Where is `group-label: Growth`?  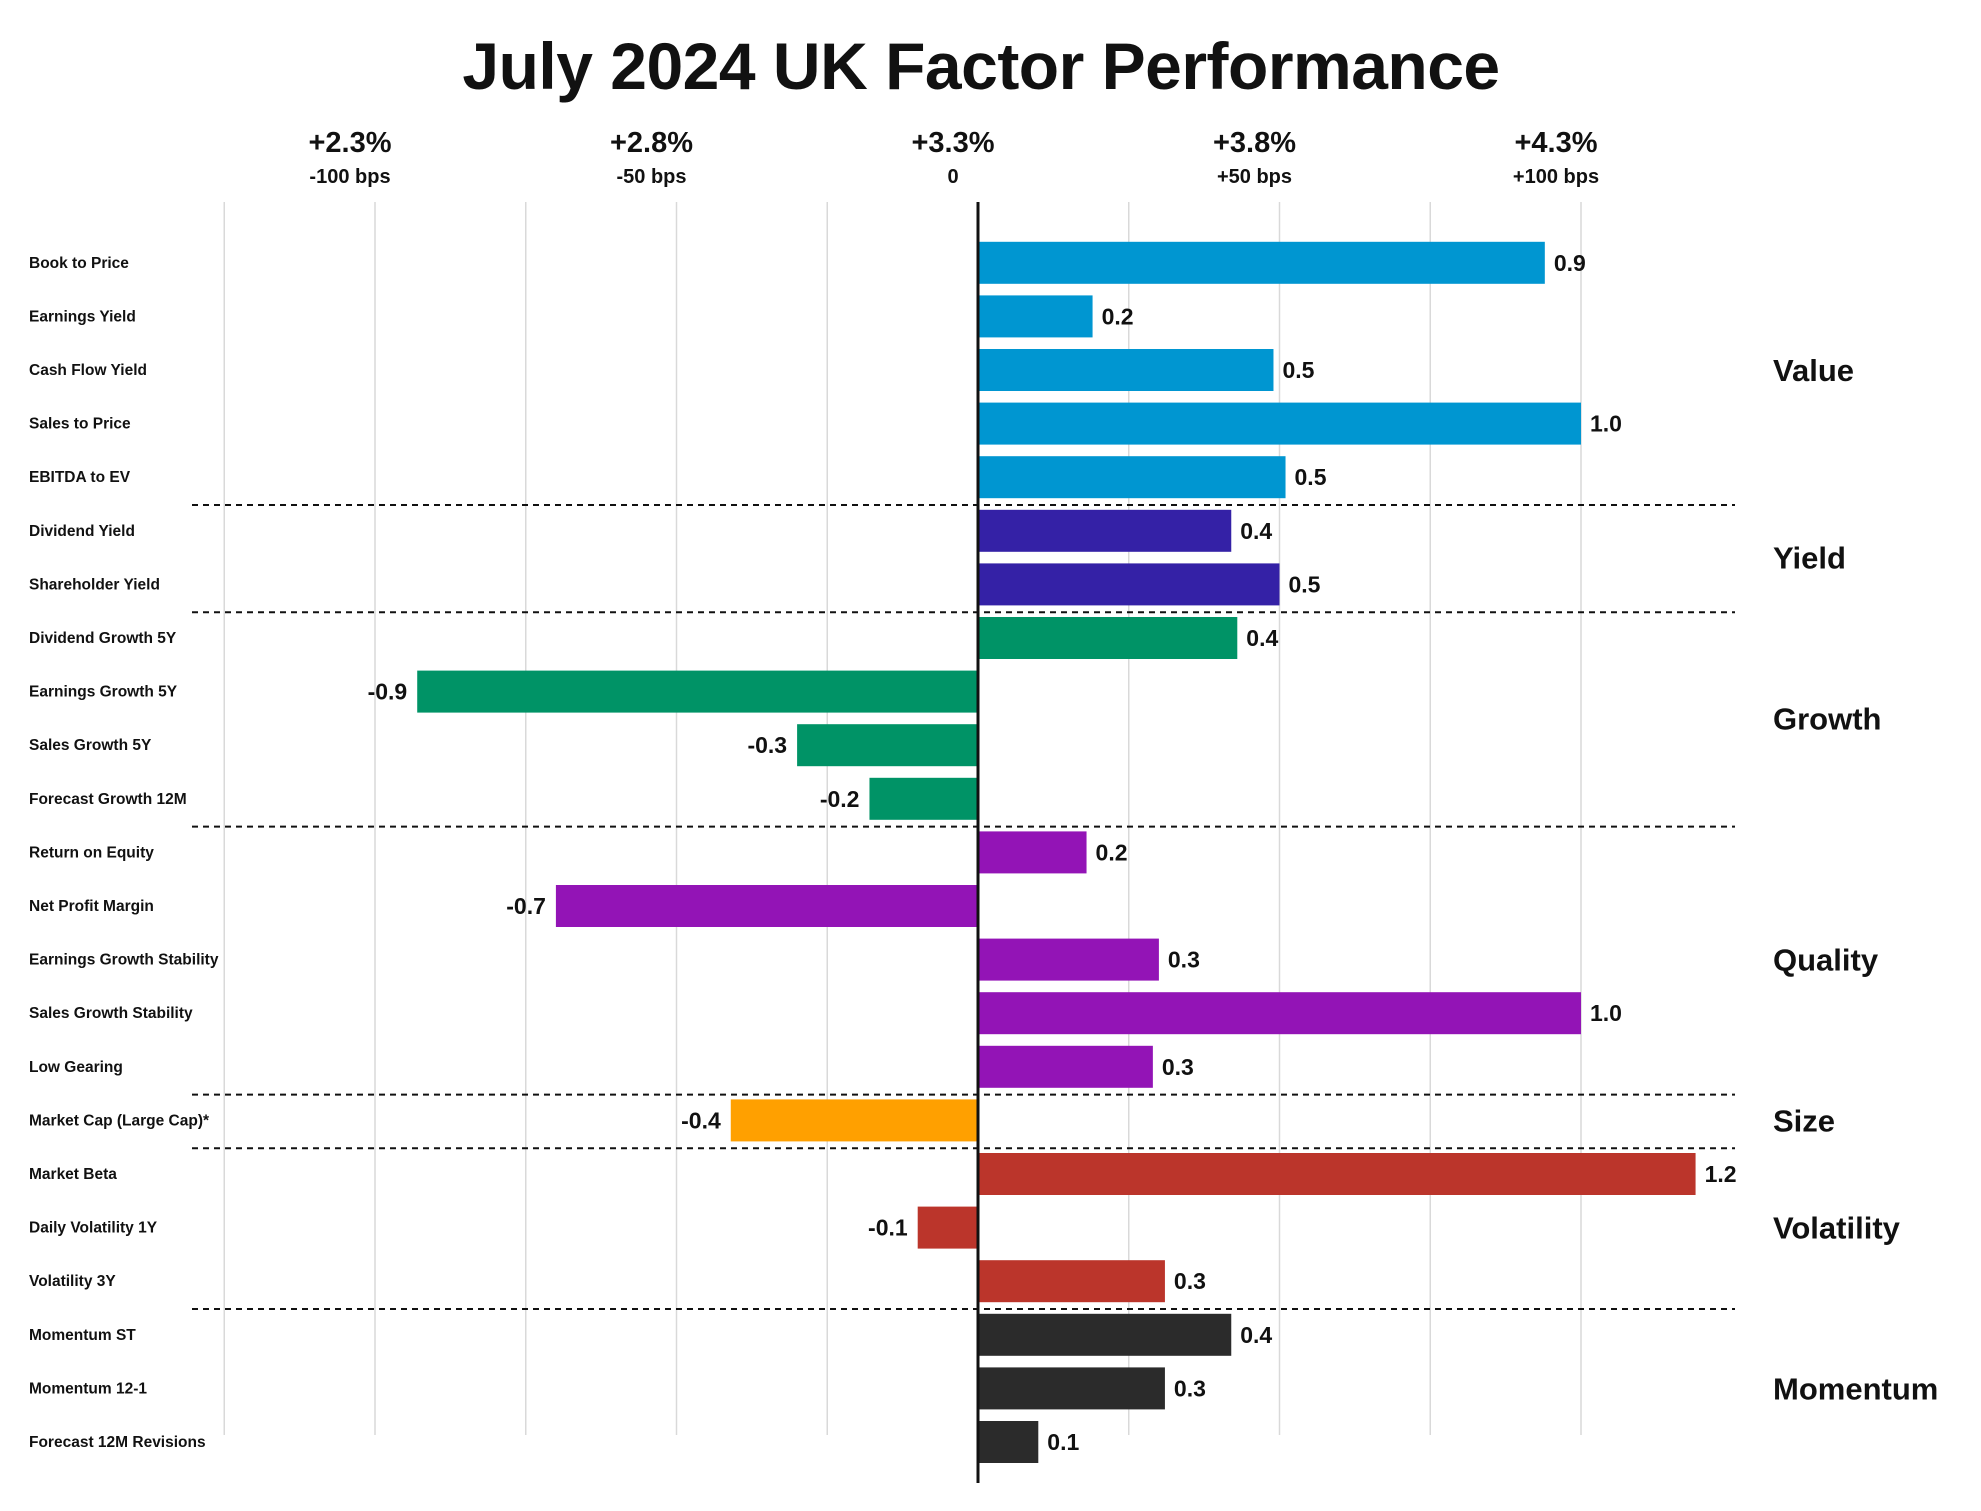
group-label: Growth is located at coordinates (1827, 718).